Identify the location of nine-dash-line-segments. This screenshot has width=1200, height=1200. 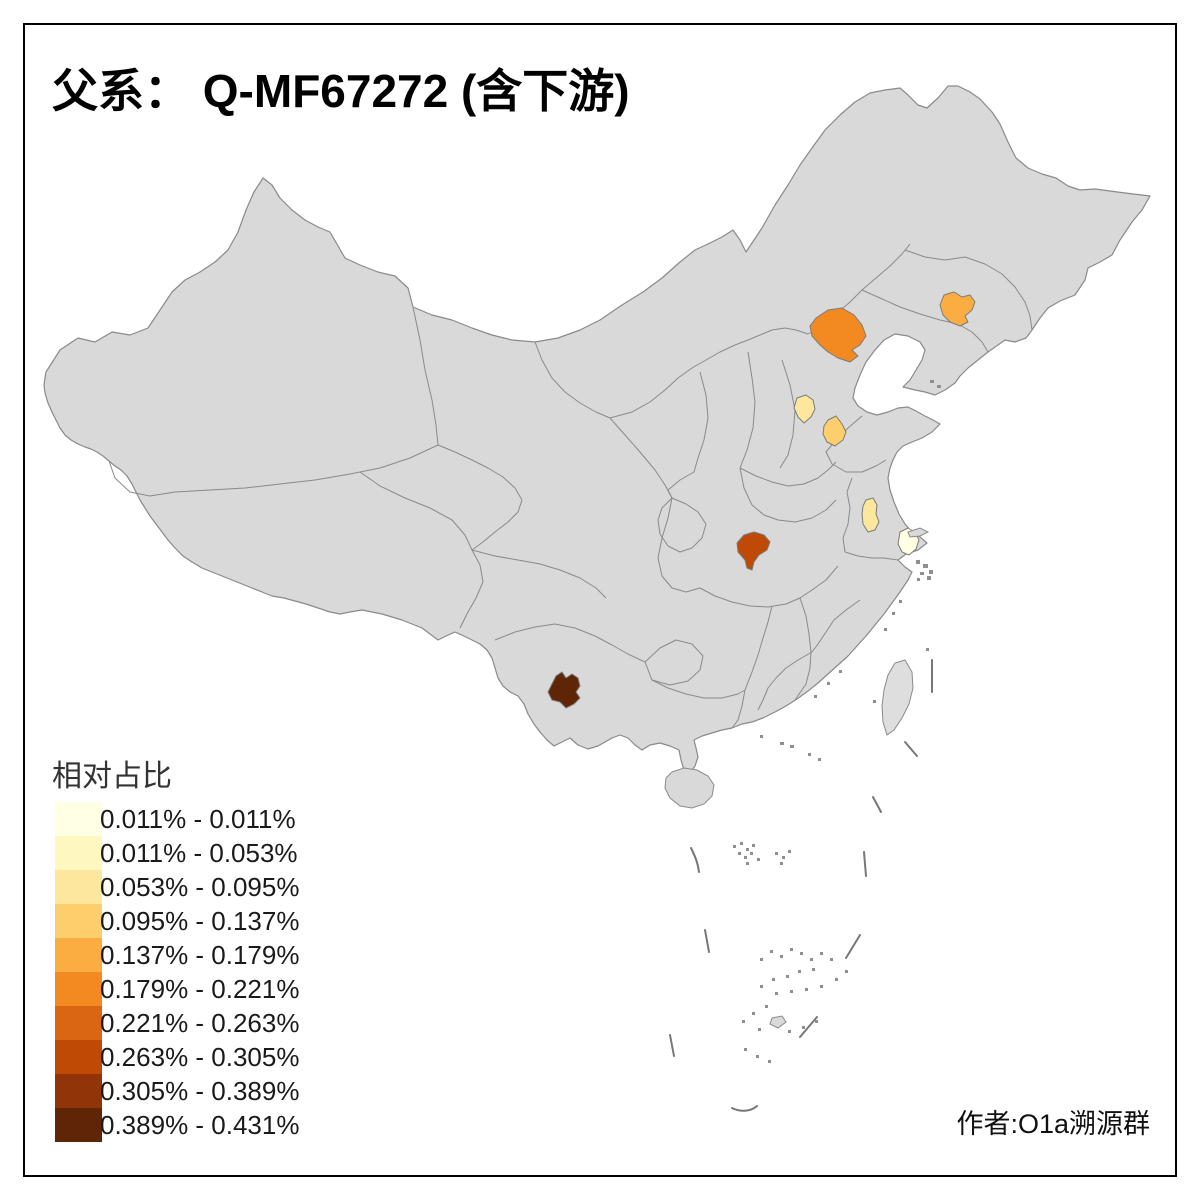
(801, 885).